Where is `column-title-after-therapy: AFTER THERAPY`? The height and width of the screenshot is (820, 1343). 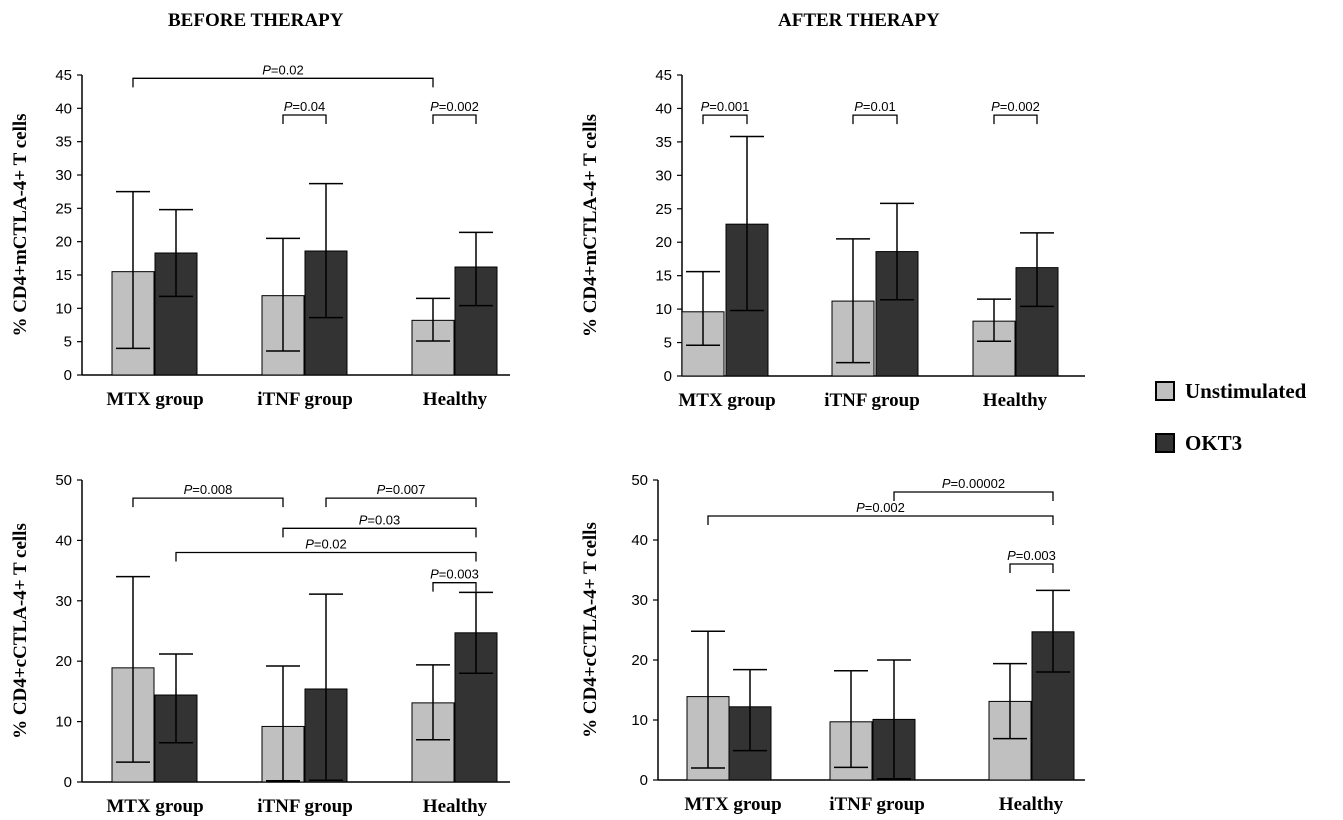
column-title-after-therapy: AFTER THERAPY is located at coordinates (859, 20).